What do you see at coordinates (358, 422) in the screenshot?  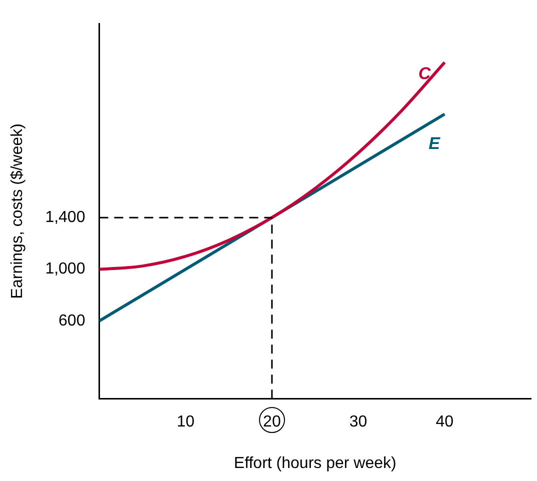 I see `x-tick-label: 30` at bounding box center [358, 422].